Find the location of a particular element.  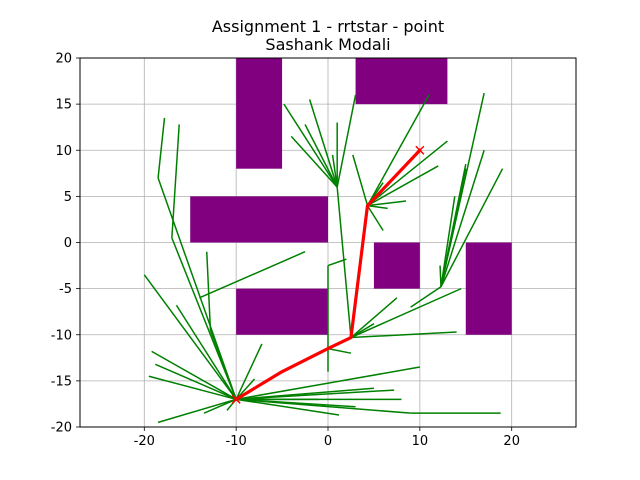

chart-title: Assignment 1 - rrtstar - point is located at coordinates (328, 26).